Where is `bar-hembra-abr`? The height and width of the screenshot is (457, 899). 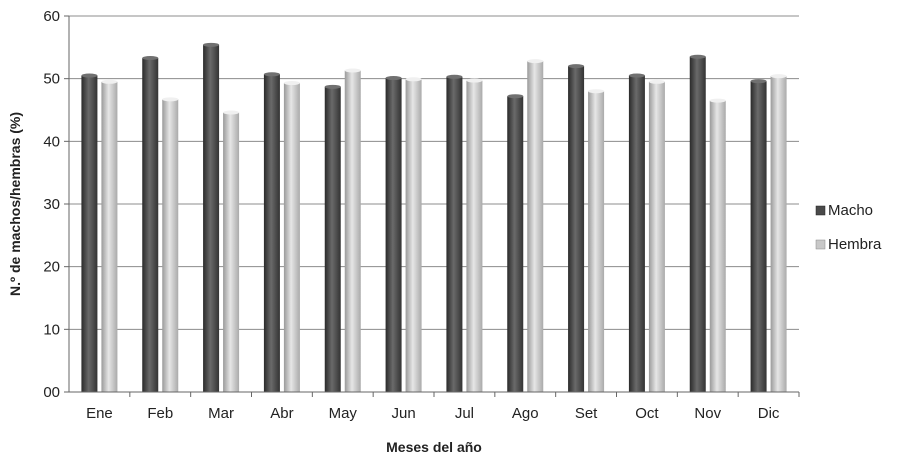
bar-hembra-abr is located at coordinates (291, 237).